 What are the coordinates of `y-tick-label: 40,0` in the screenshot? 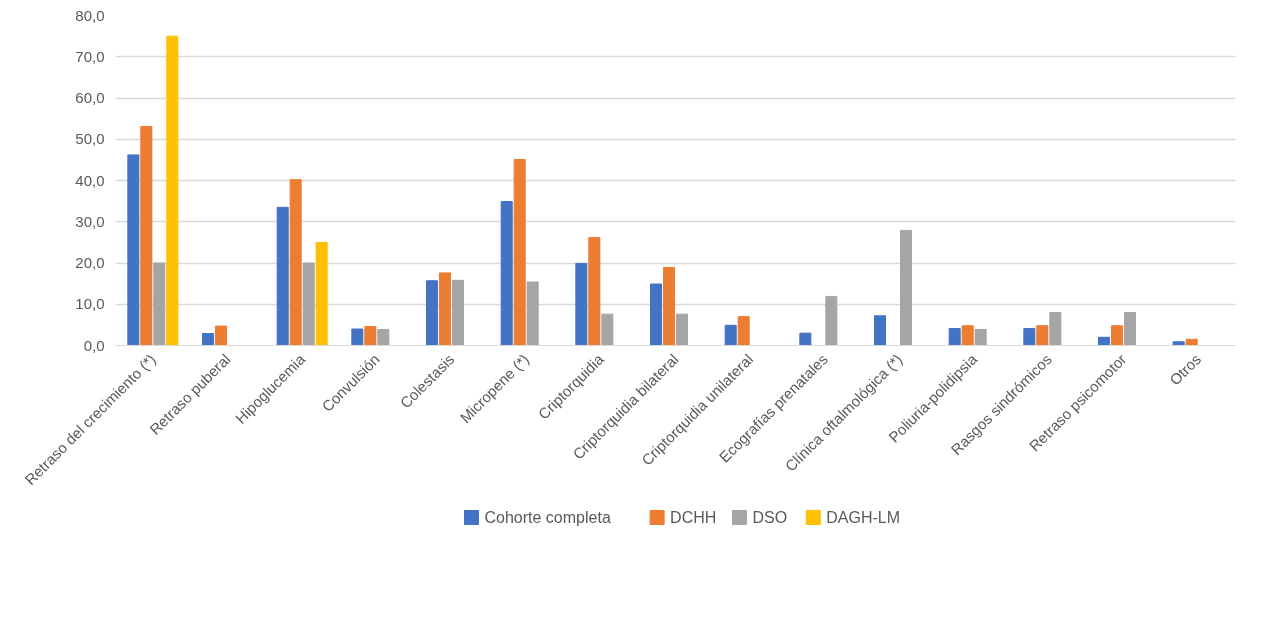 It's located at (90, 180).